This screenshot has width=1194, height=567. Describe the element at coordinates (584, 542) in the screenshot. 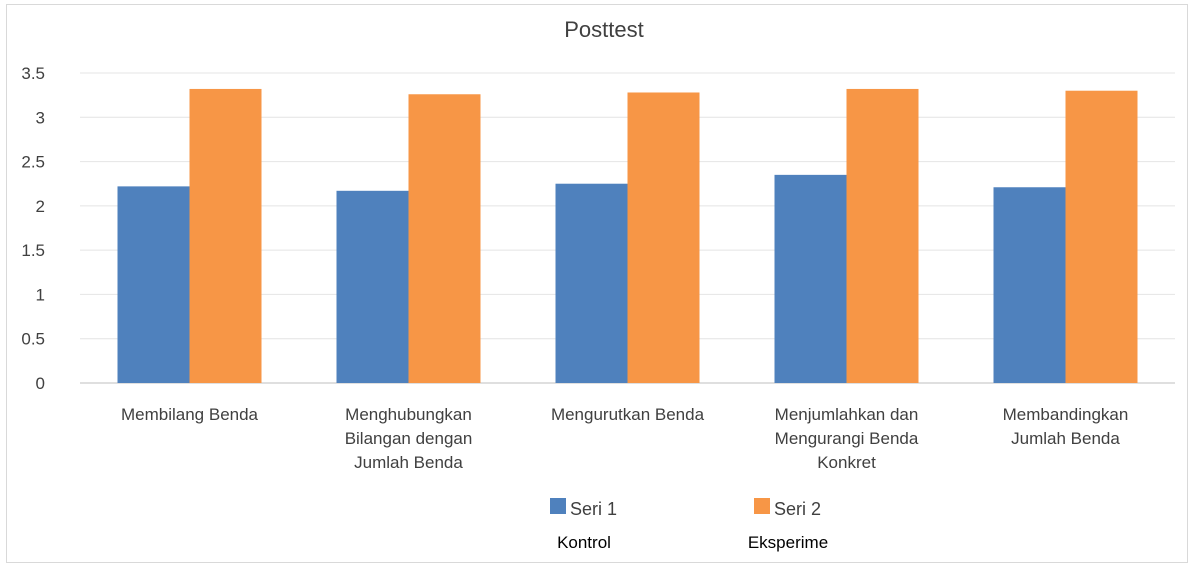

I see `series1-note: Kontrol` at that location.